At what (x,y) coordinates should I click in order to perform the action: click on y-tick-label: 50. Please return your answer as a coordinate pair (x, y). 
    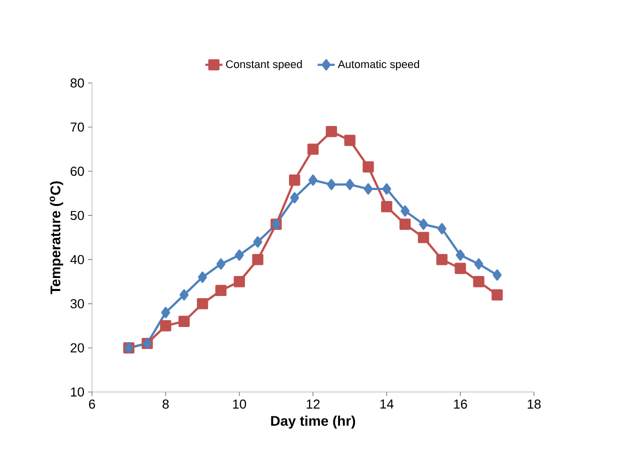
    Looking at the image, I should click on (77, 215).